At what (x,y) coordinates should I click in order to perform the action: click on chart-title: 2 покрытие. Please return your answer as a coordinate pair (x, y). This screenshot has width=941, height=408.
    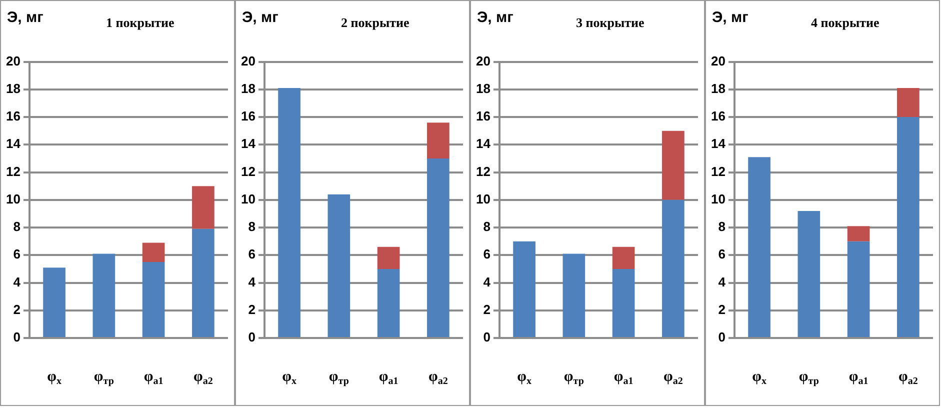
    Looking at the image, I should click on (375, 23).